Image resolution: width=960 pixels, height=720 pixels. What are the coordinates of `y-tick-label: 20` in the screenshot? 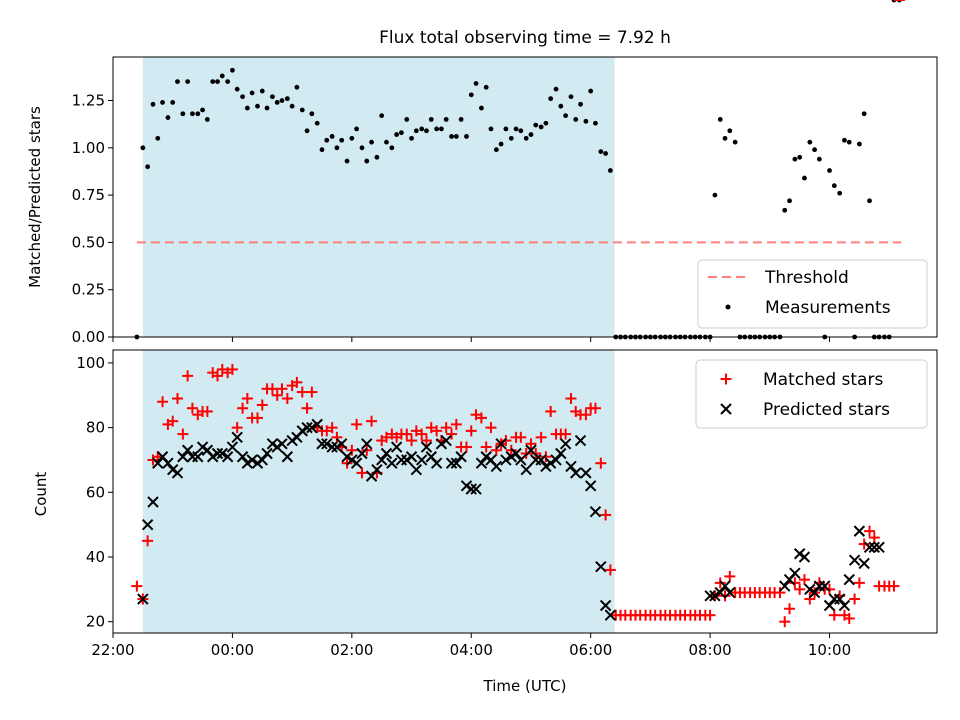 It's located at (95, 622).